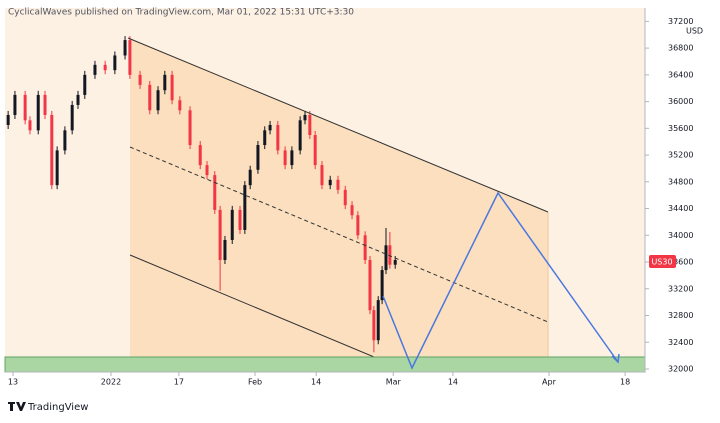 Image resolution: width=720 pixels, height=423 pixels. I want to click on support-zone, so click(325, 364).